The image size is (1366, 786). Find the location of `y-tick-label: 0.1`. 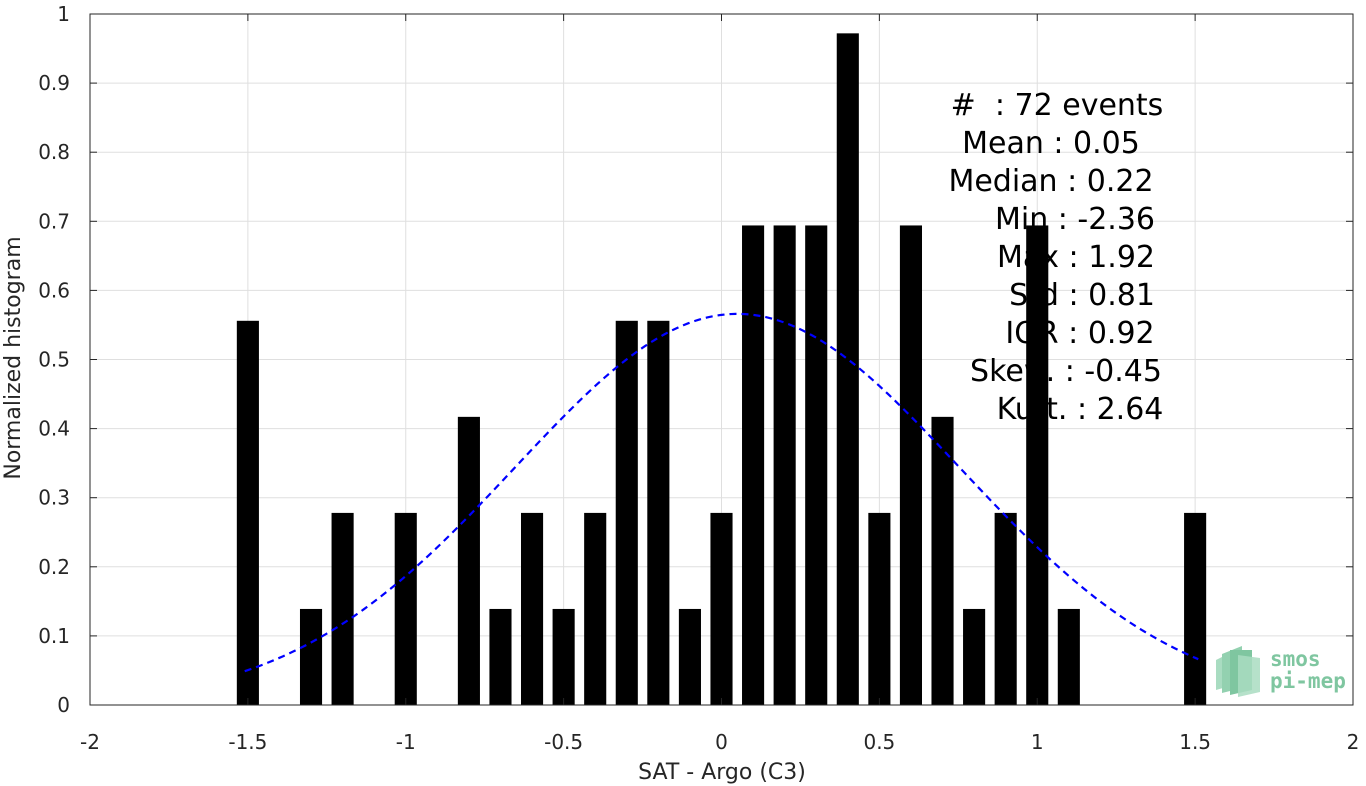

y-tick-label: 0.1 is located at coordinates (54, 636).